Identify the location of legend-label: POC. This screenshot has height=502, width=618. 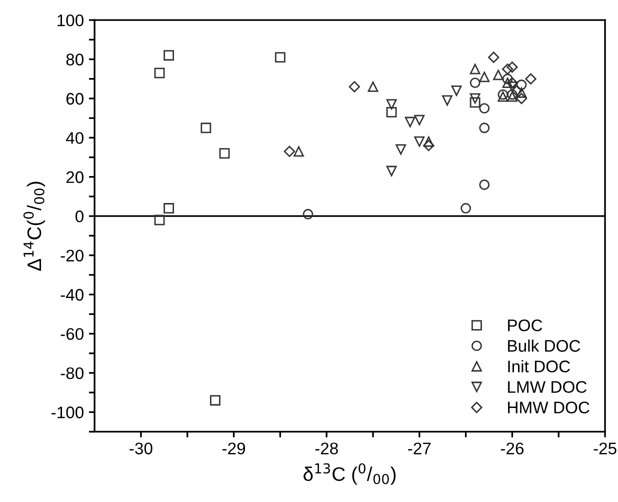
(525, 325).